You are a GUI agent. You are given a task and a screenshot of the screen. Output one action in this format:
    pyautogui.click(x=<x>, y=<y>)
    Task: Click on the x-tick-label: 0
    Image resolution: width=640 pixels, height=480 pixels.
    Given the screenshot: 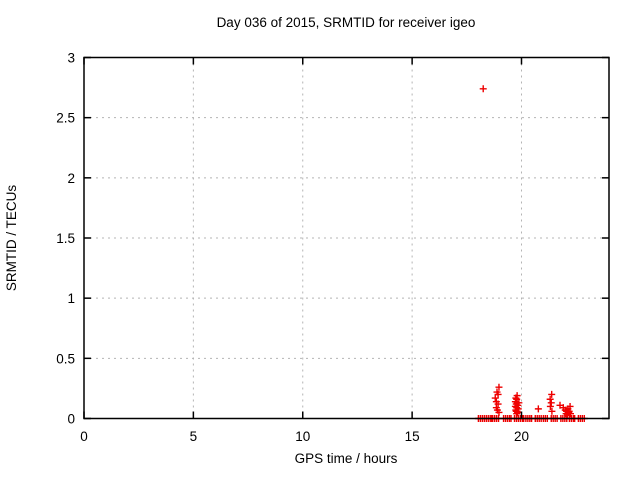 What is the action you would take?
    pyautogui.click(x=84, y=436)
    